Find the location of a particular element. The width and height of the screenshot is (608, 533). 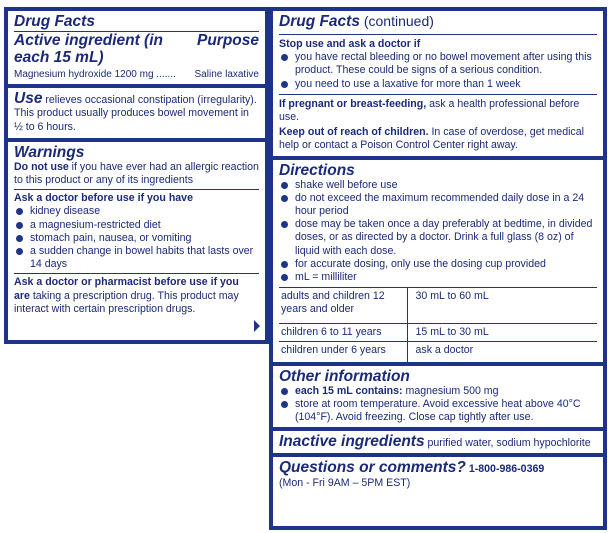

active-ingredient-heading: Active ingredient (in each 15 mL) is located at coordinates (88, 49).